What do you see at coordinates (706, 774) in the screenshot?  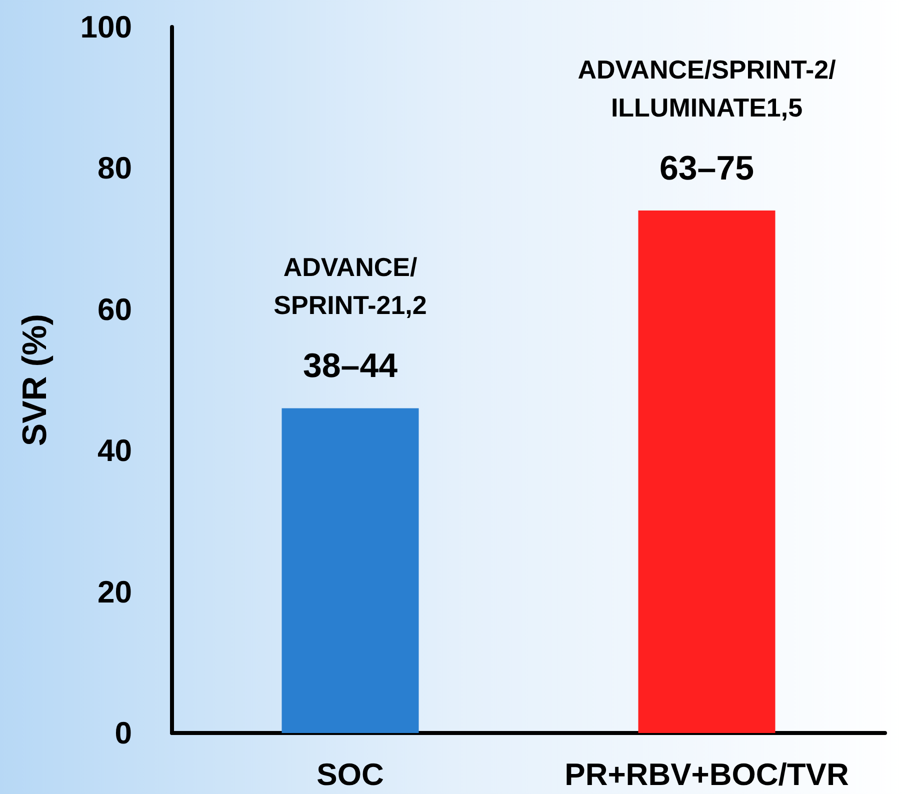 I see `x-tick-label: PR+RBV+BOC/TVR` at bounding box center [706, 774].